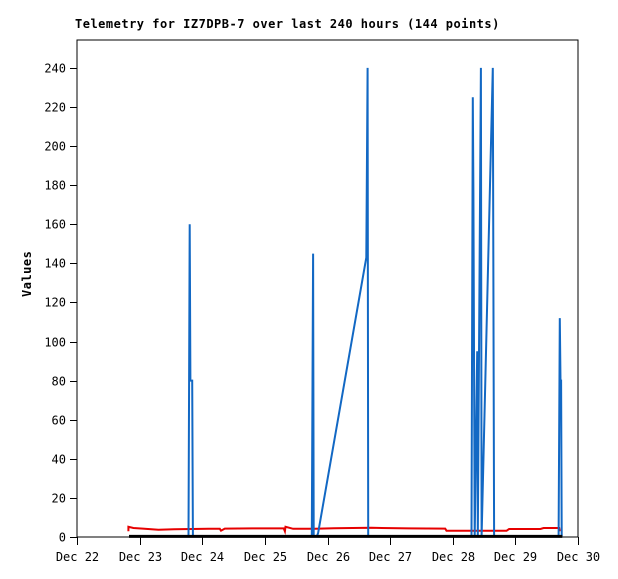  I want to click on y-tick-label: 60, so click(59, 421).